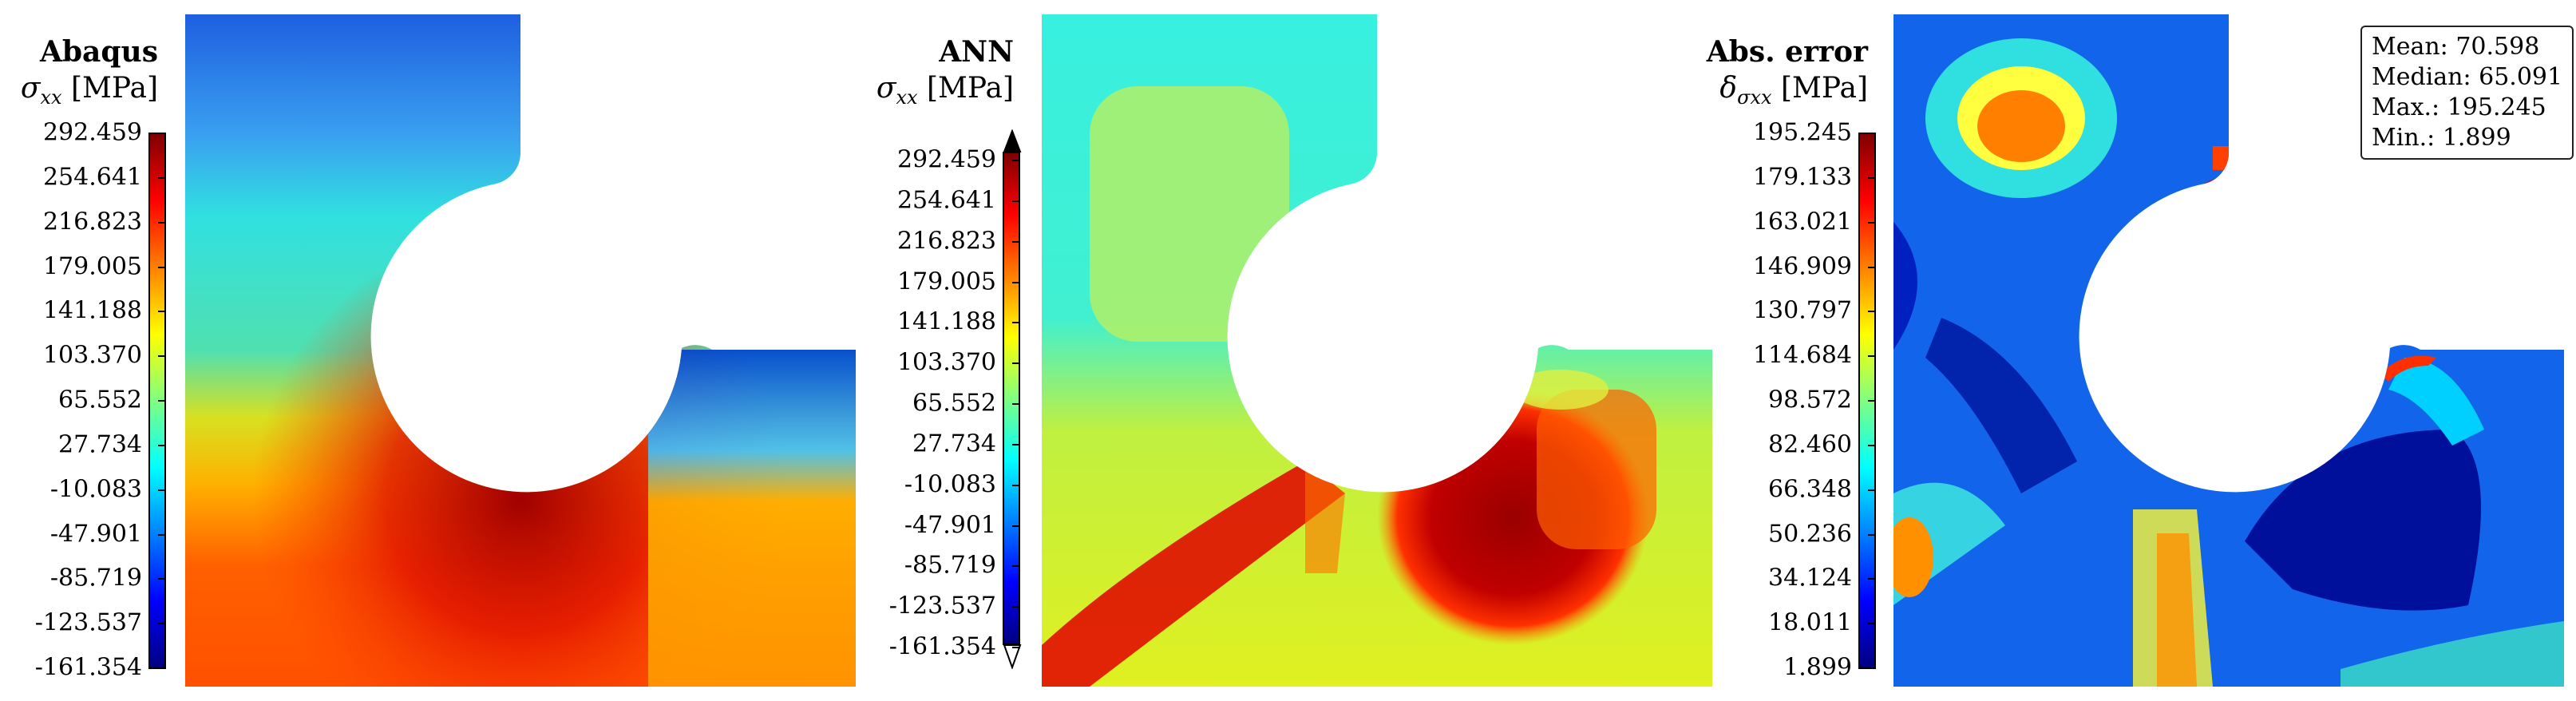 This screenshot has width=2576, height=701. I want to click on colorbar-tick-label: 130.797, so click(1802, 310).